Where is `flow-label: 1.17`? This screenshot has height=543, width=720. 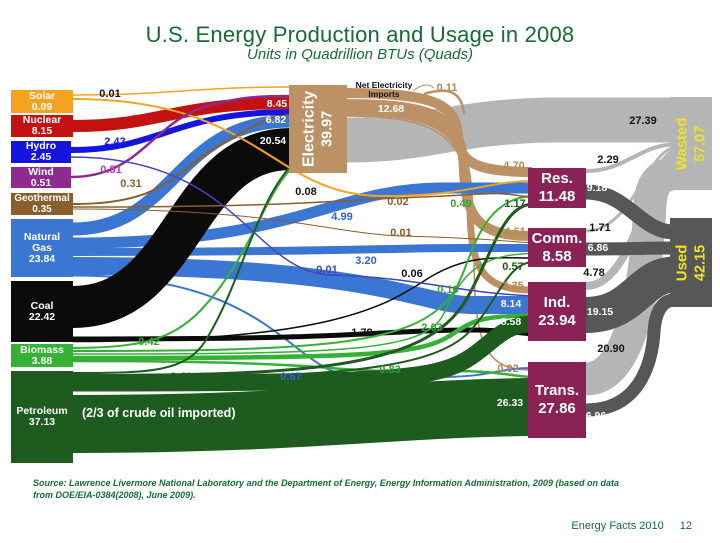 flow-label: 1.17 is located at coordinates (515, 204).